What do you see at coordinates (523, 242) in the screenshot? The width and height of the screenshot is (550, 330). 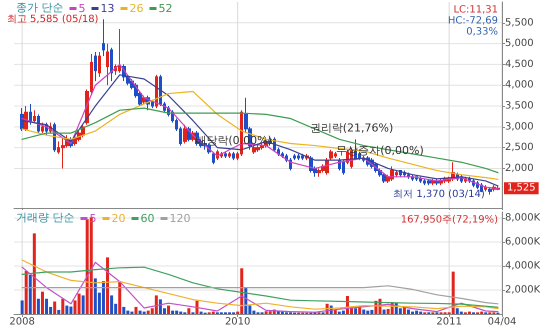 I see `y-tick-label: 6,000K` at bounding box center [523, 242].